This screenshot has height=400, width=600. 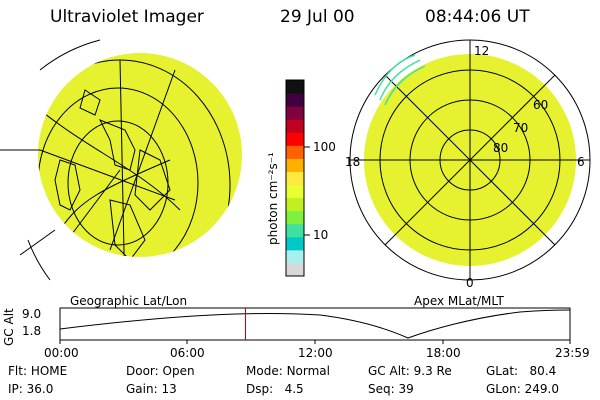 What do you see at coordinates (273, 198) in the screenshot?
I see `colorbar-unit: photon cm⁻²s⁻¹` at bounding box center [273, 198].